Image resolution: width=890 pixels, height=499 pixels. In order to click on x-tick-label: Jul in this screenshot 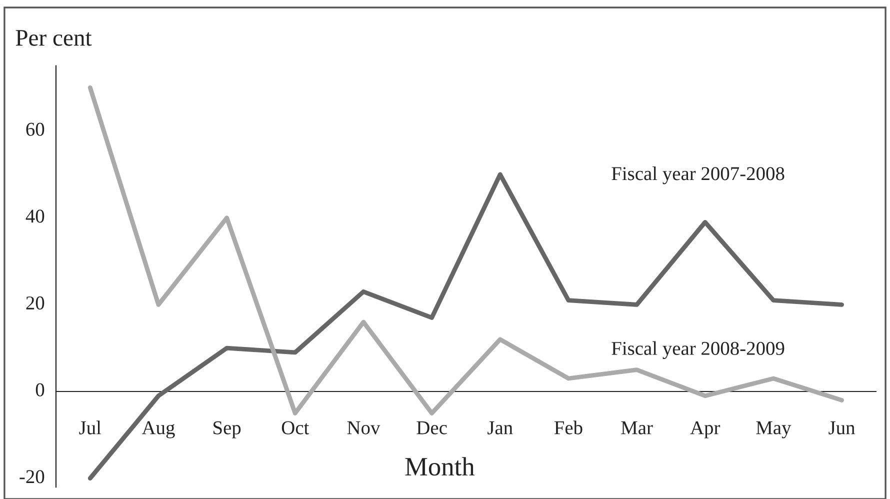, I will do `click(90, 427)`.